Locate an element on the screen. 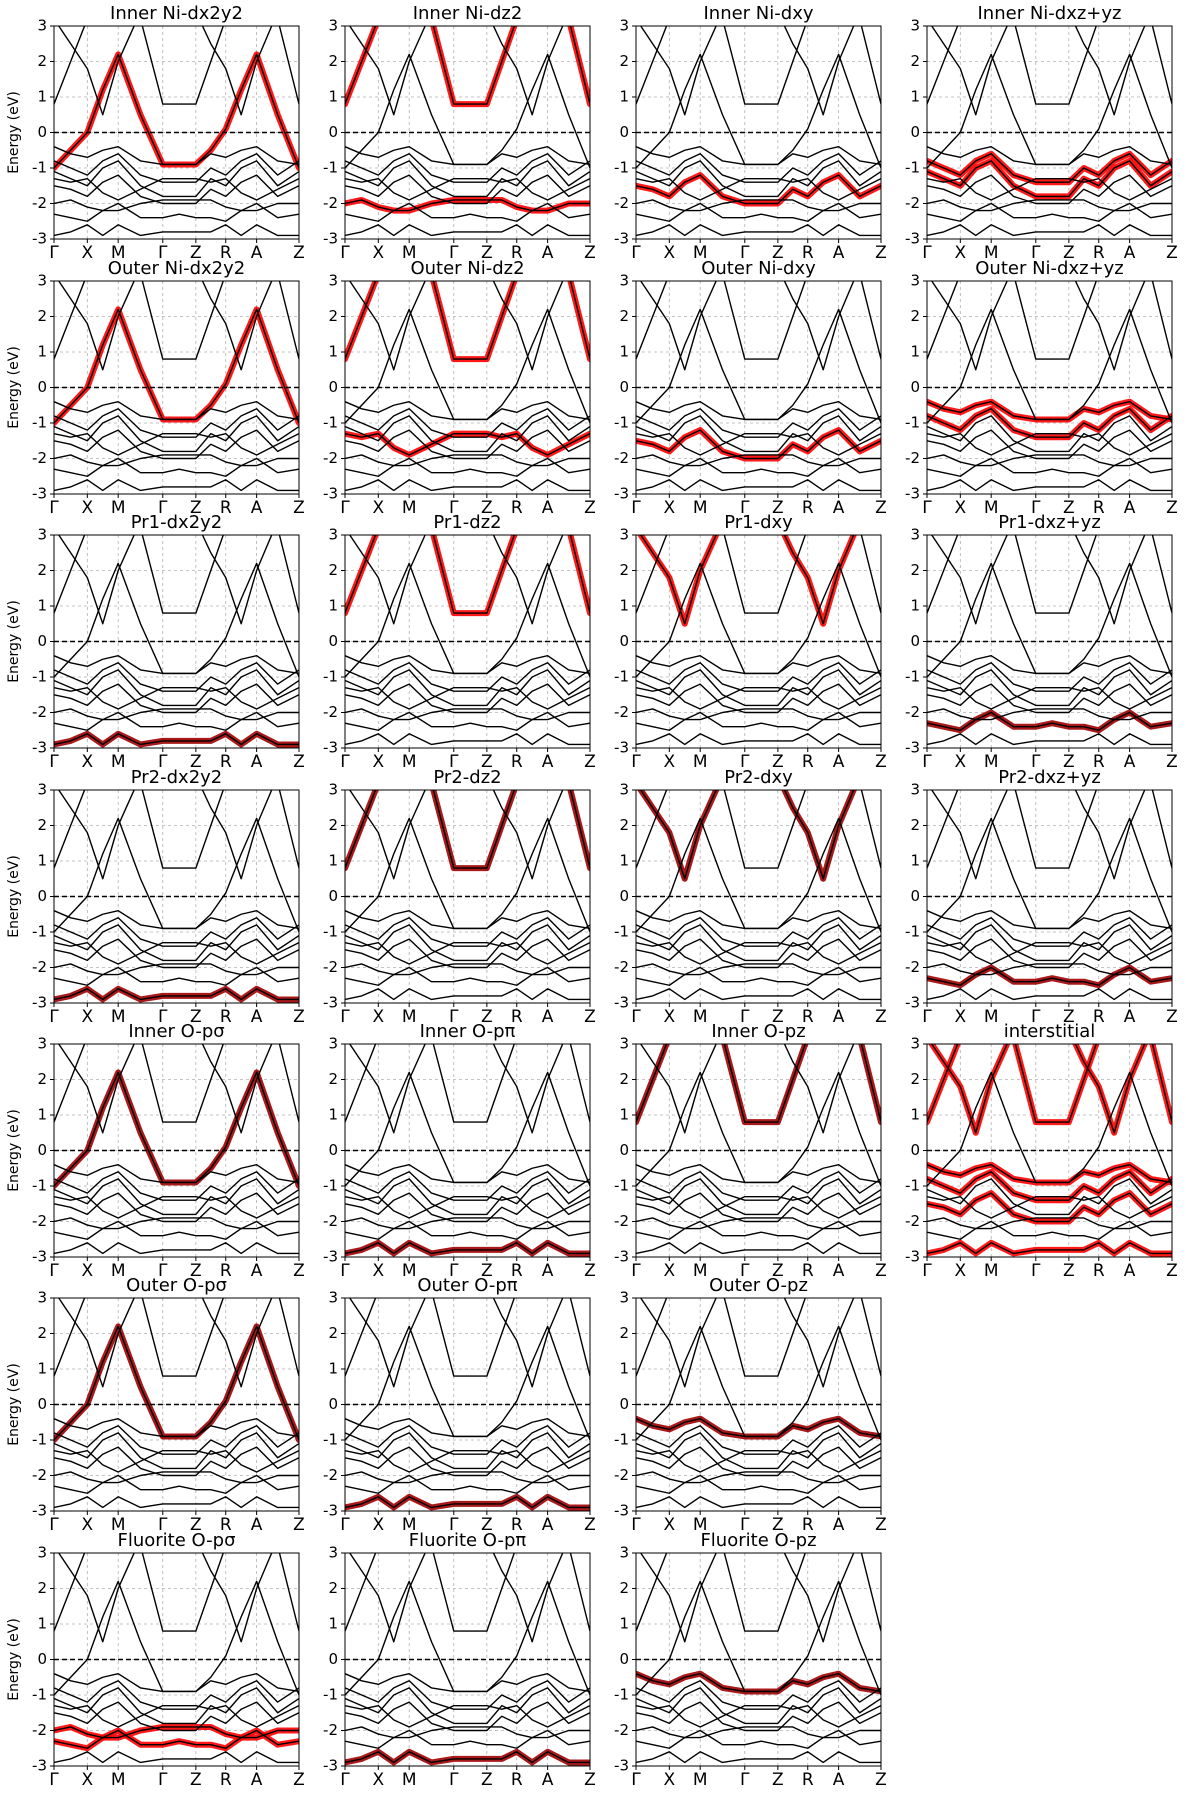  panel-title: Inner O-pσ is located at coordinates (176, 1031).